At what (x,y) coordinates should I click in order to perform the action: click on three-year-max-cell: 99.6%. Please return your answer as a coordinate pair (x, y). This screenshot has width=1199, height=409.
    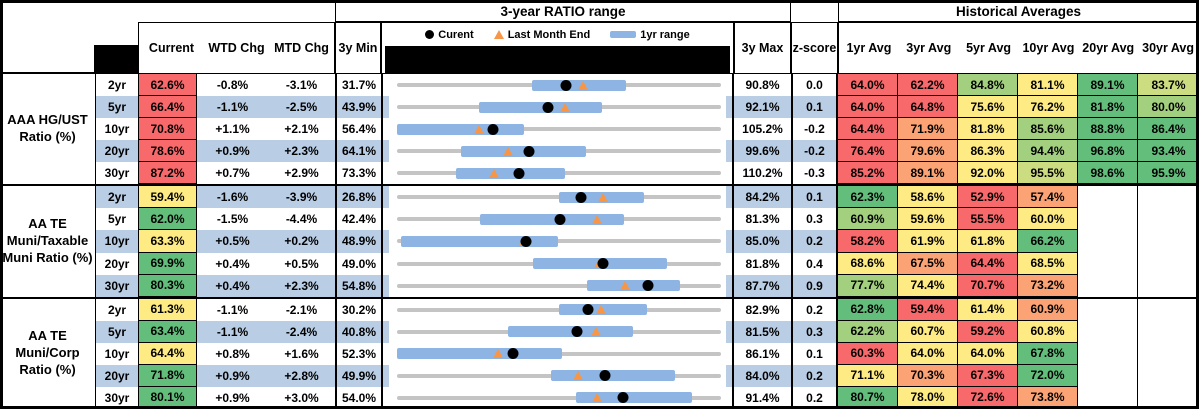
    Looking at the image, I should click on (762, 151).